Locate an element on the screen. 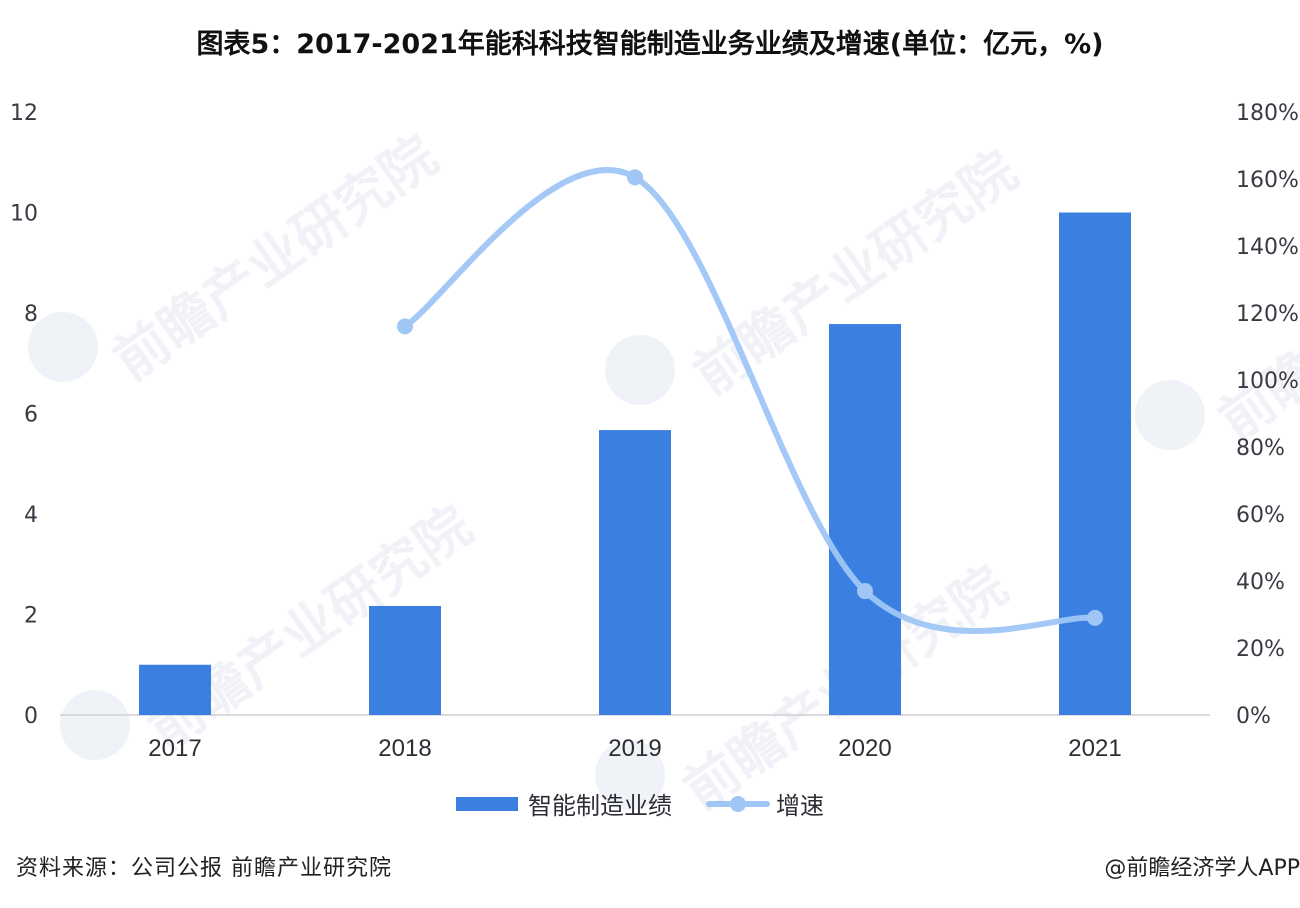 This screenshot has width=1300, height=908. x-tick-label: 2018 is located at coordinates (404, 748).